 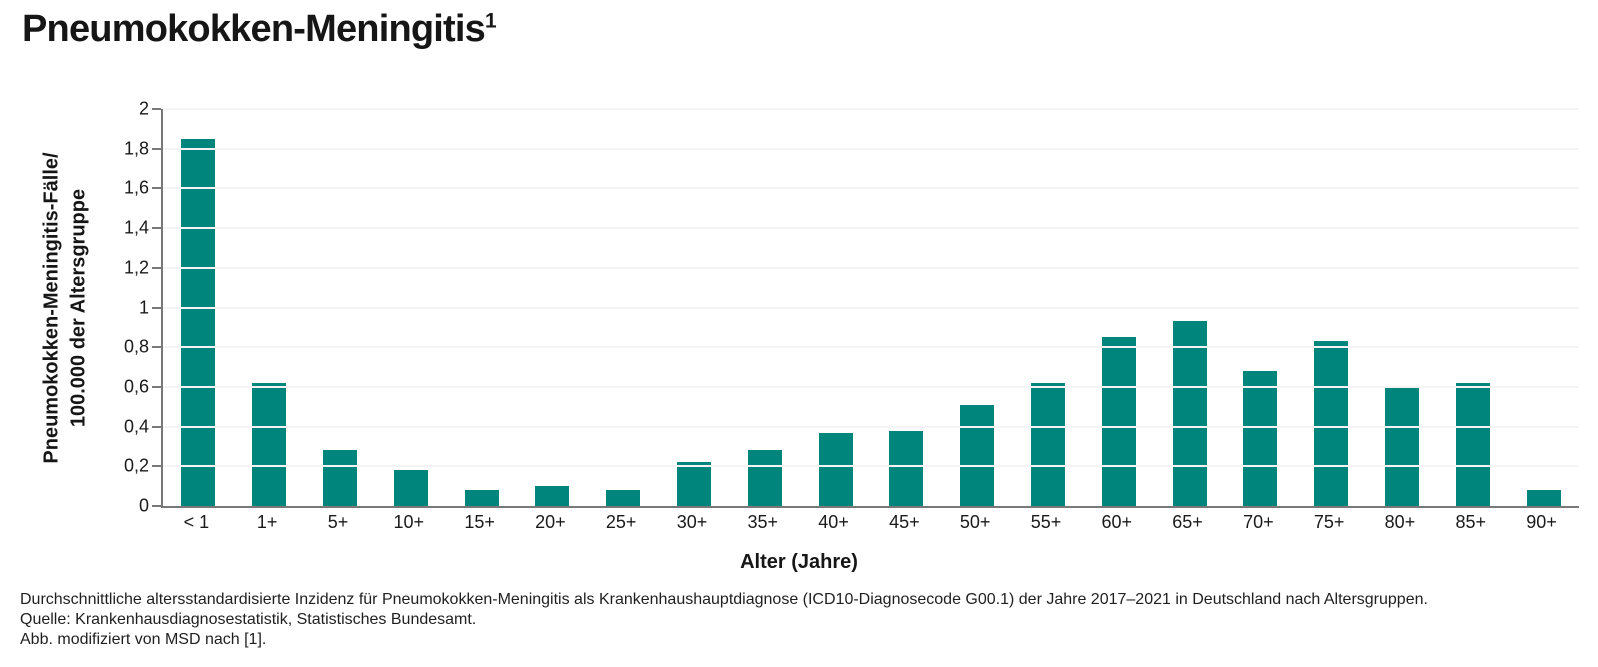 I want to click on x-tick-label: 80+, so click(x=1400, y=522).